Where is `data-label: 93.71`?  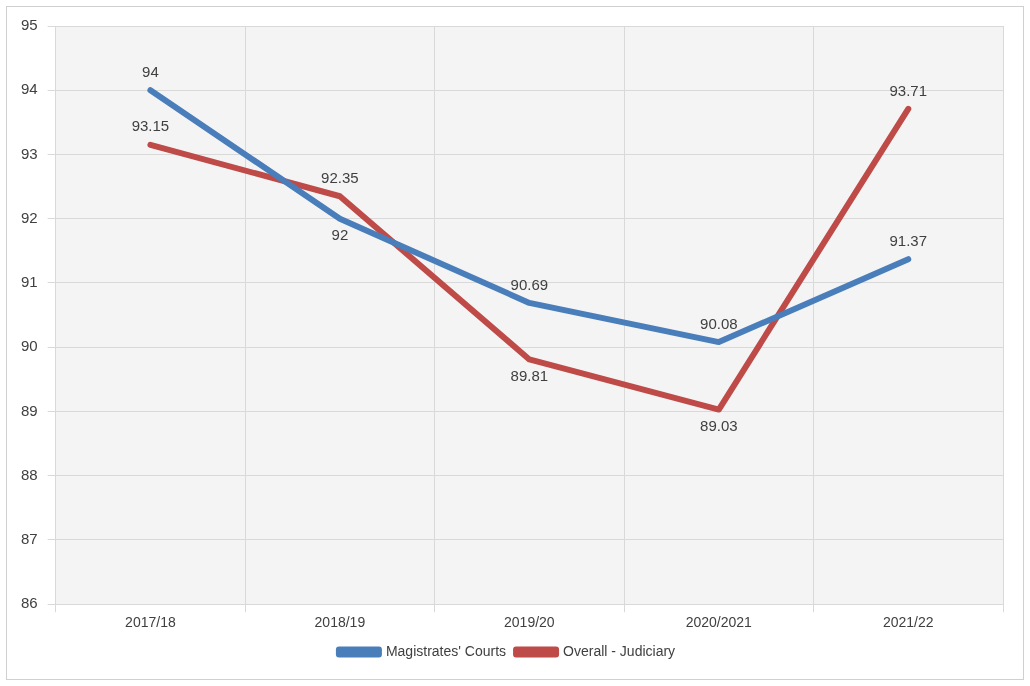 data-label: 93.71 is located at coordinates (908, 90).